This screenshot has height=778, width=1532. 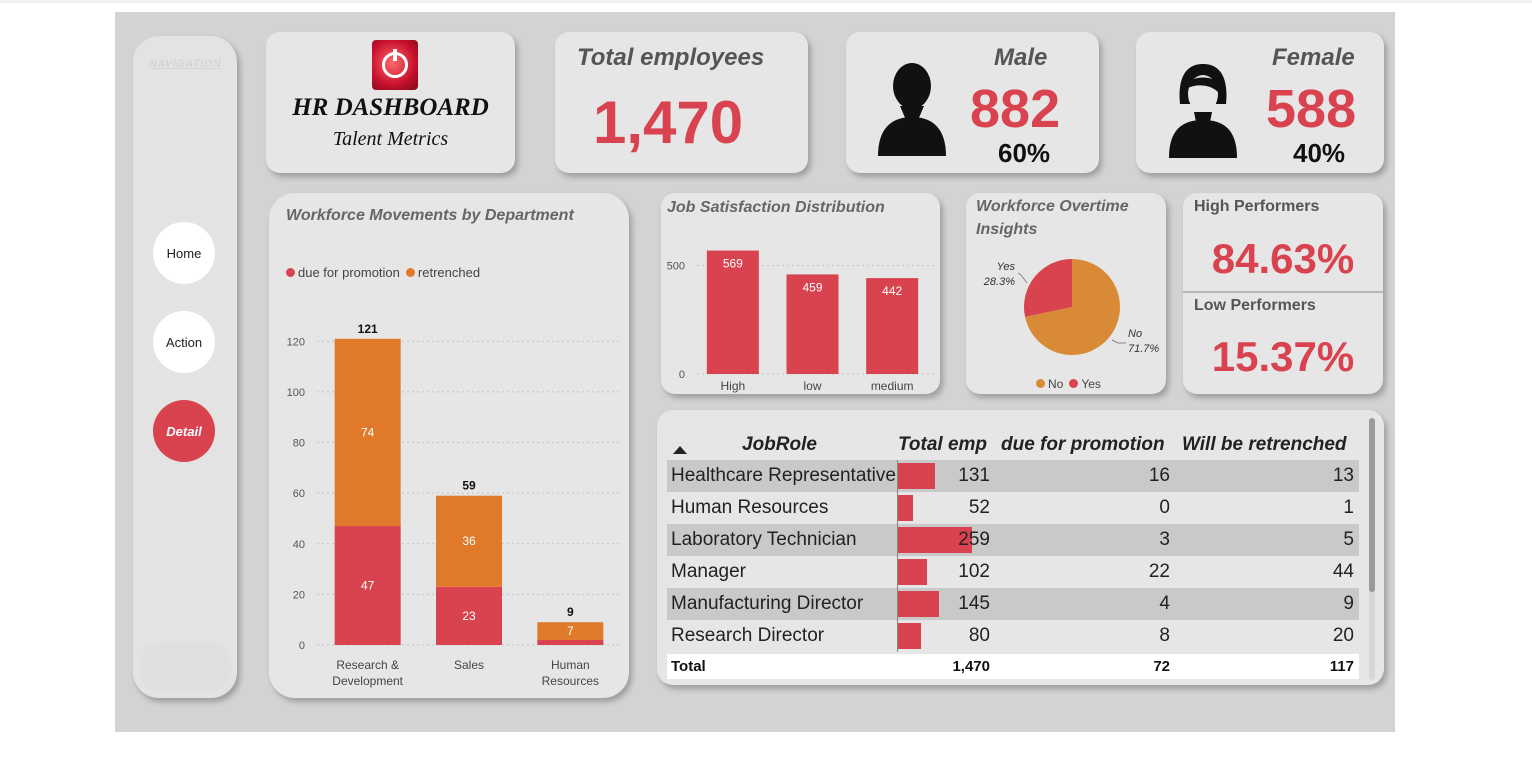 What do you see at coordinates (1319, 153) in the screenshot?
I see `female-percent: 40%` at bounding box center [1319, 153].